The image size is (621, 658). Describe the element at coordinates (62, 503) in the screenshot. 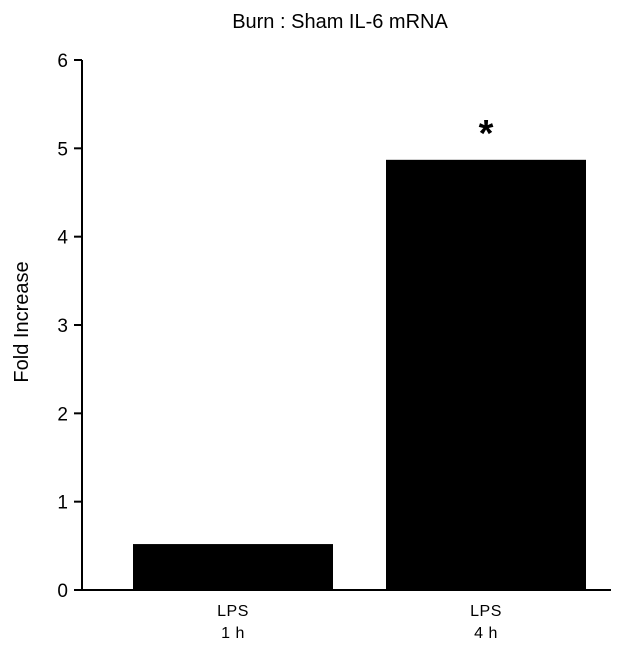

I see `y-tick-label: 1` at that location.